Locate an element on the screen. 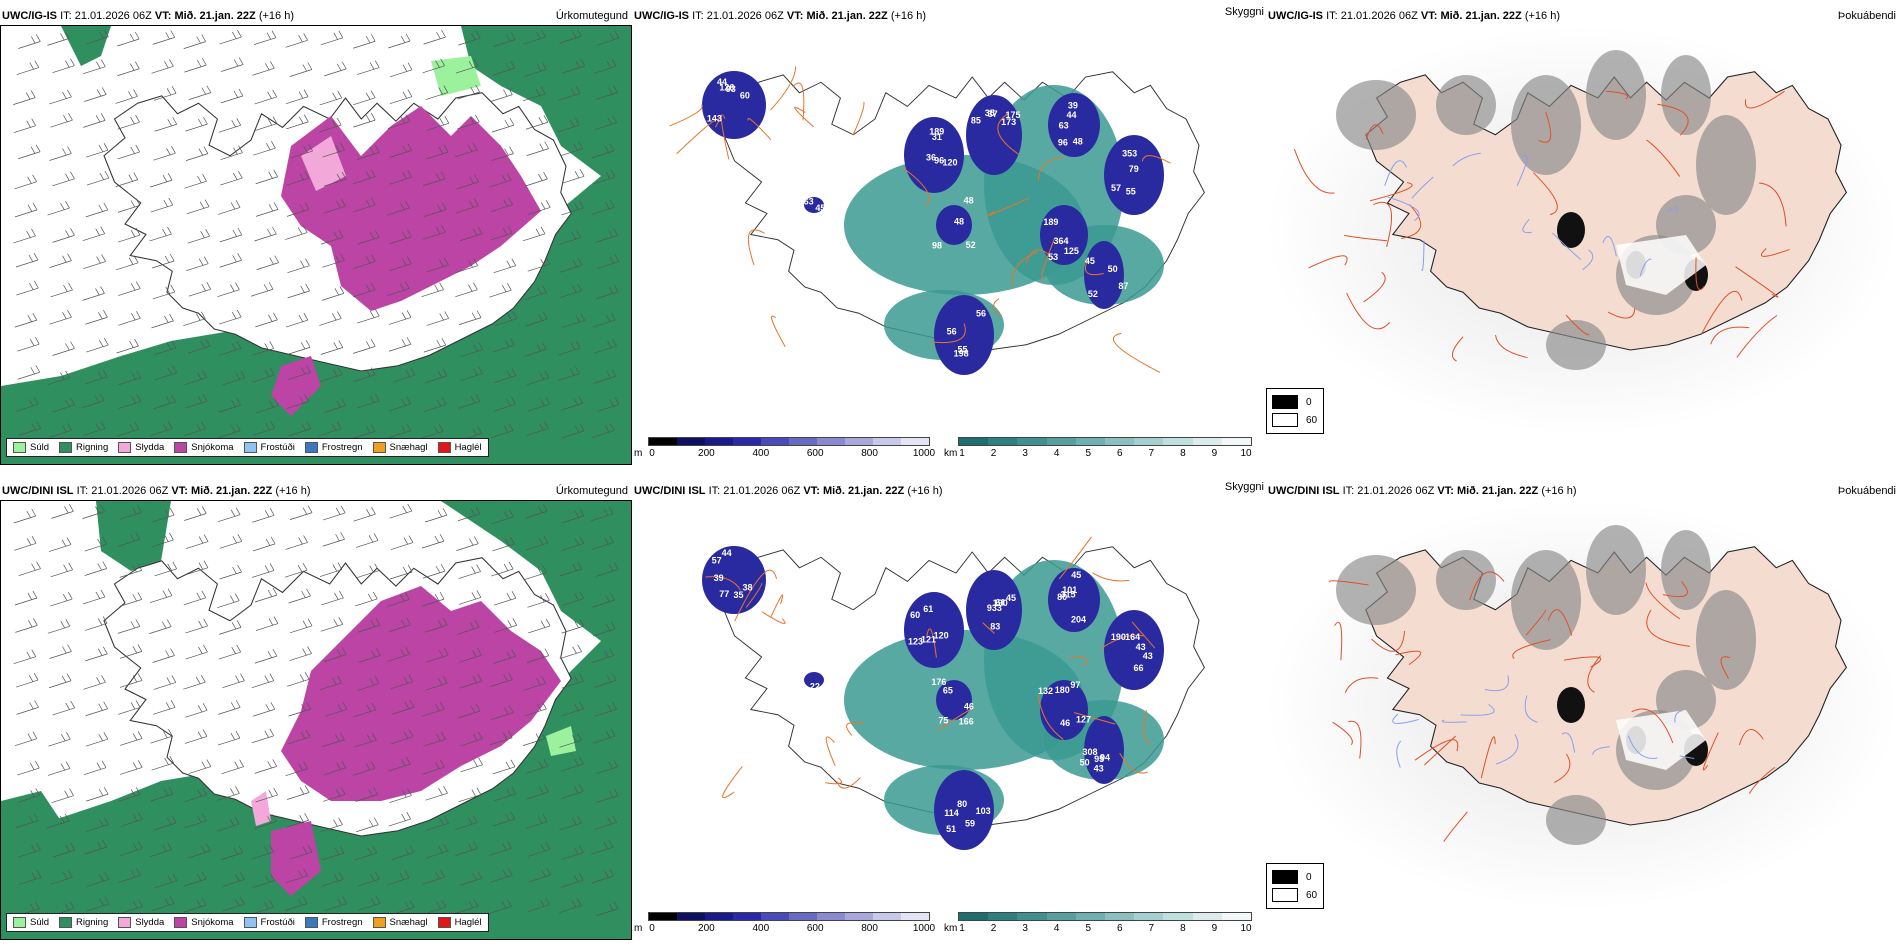 This screenshot has height=950, width=1900. fog-terrain is located at coordinates (1726, 640).